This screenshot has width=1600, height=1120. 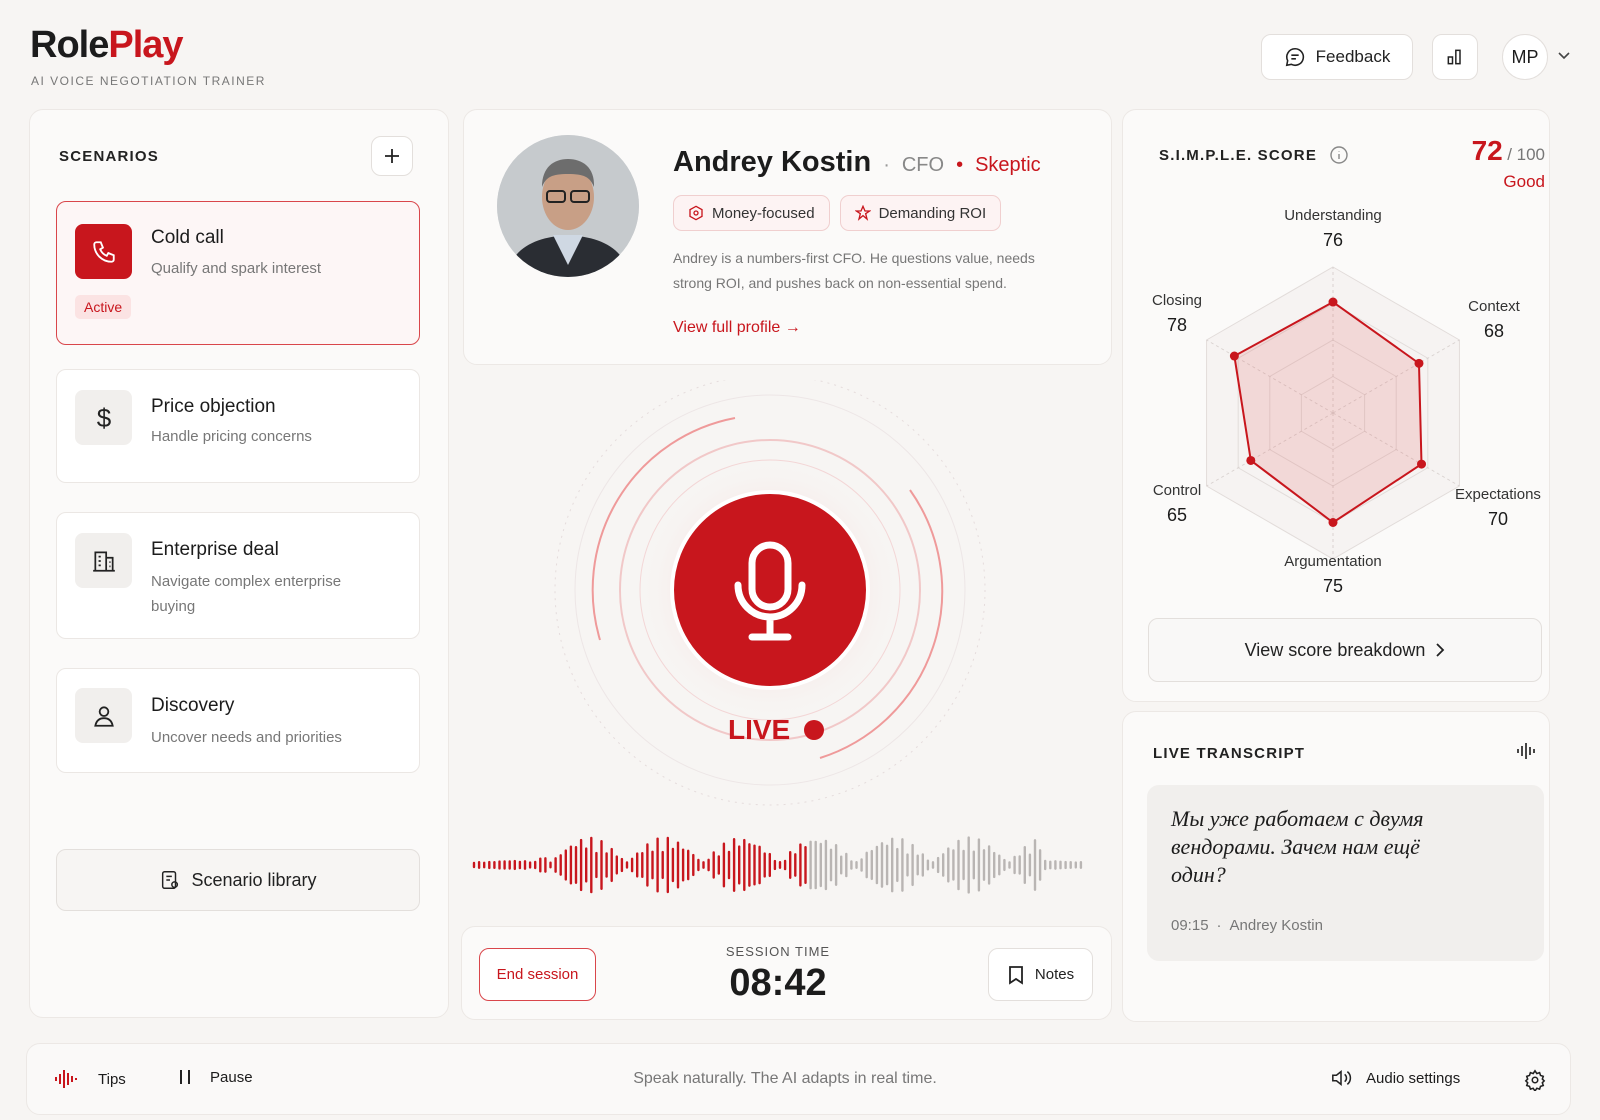 What do you see at coordinates (69, 45) in the screenshot?
I see `logo-main: Role` at bounding box center [69, 45].